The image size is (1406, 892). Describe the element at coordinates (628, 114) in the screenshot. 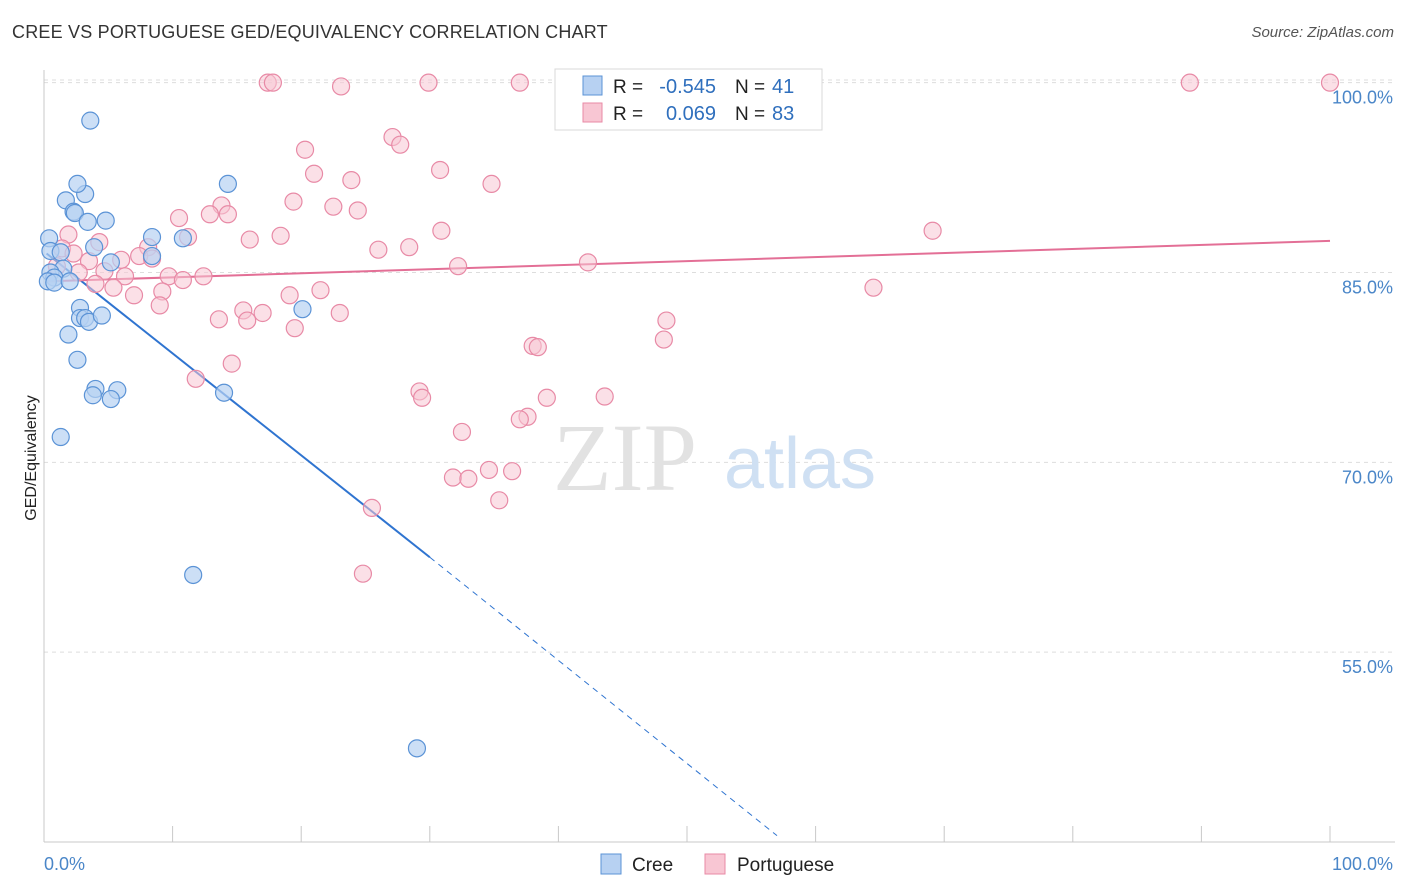

I see `legend-portuguese-r-label: R =` at that location.